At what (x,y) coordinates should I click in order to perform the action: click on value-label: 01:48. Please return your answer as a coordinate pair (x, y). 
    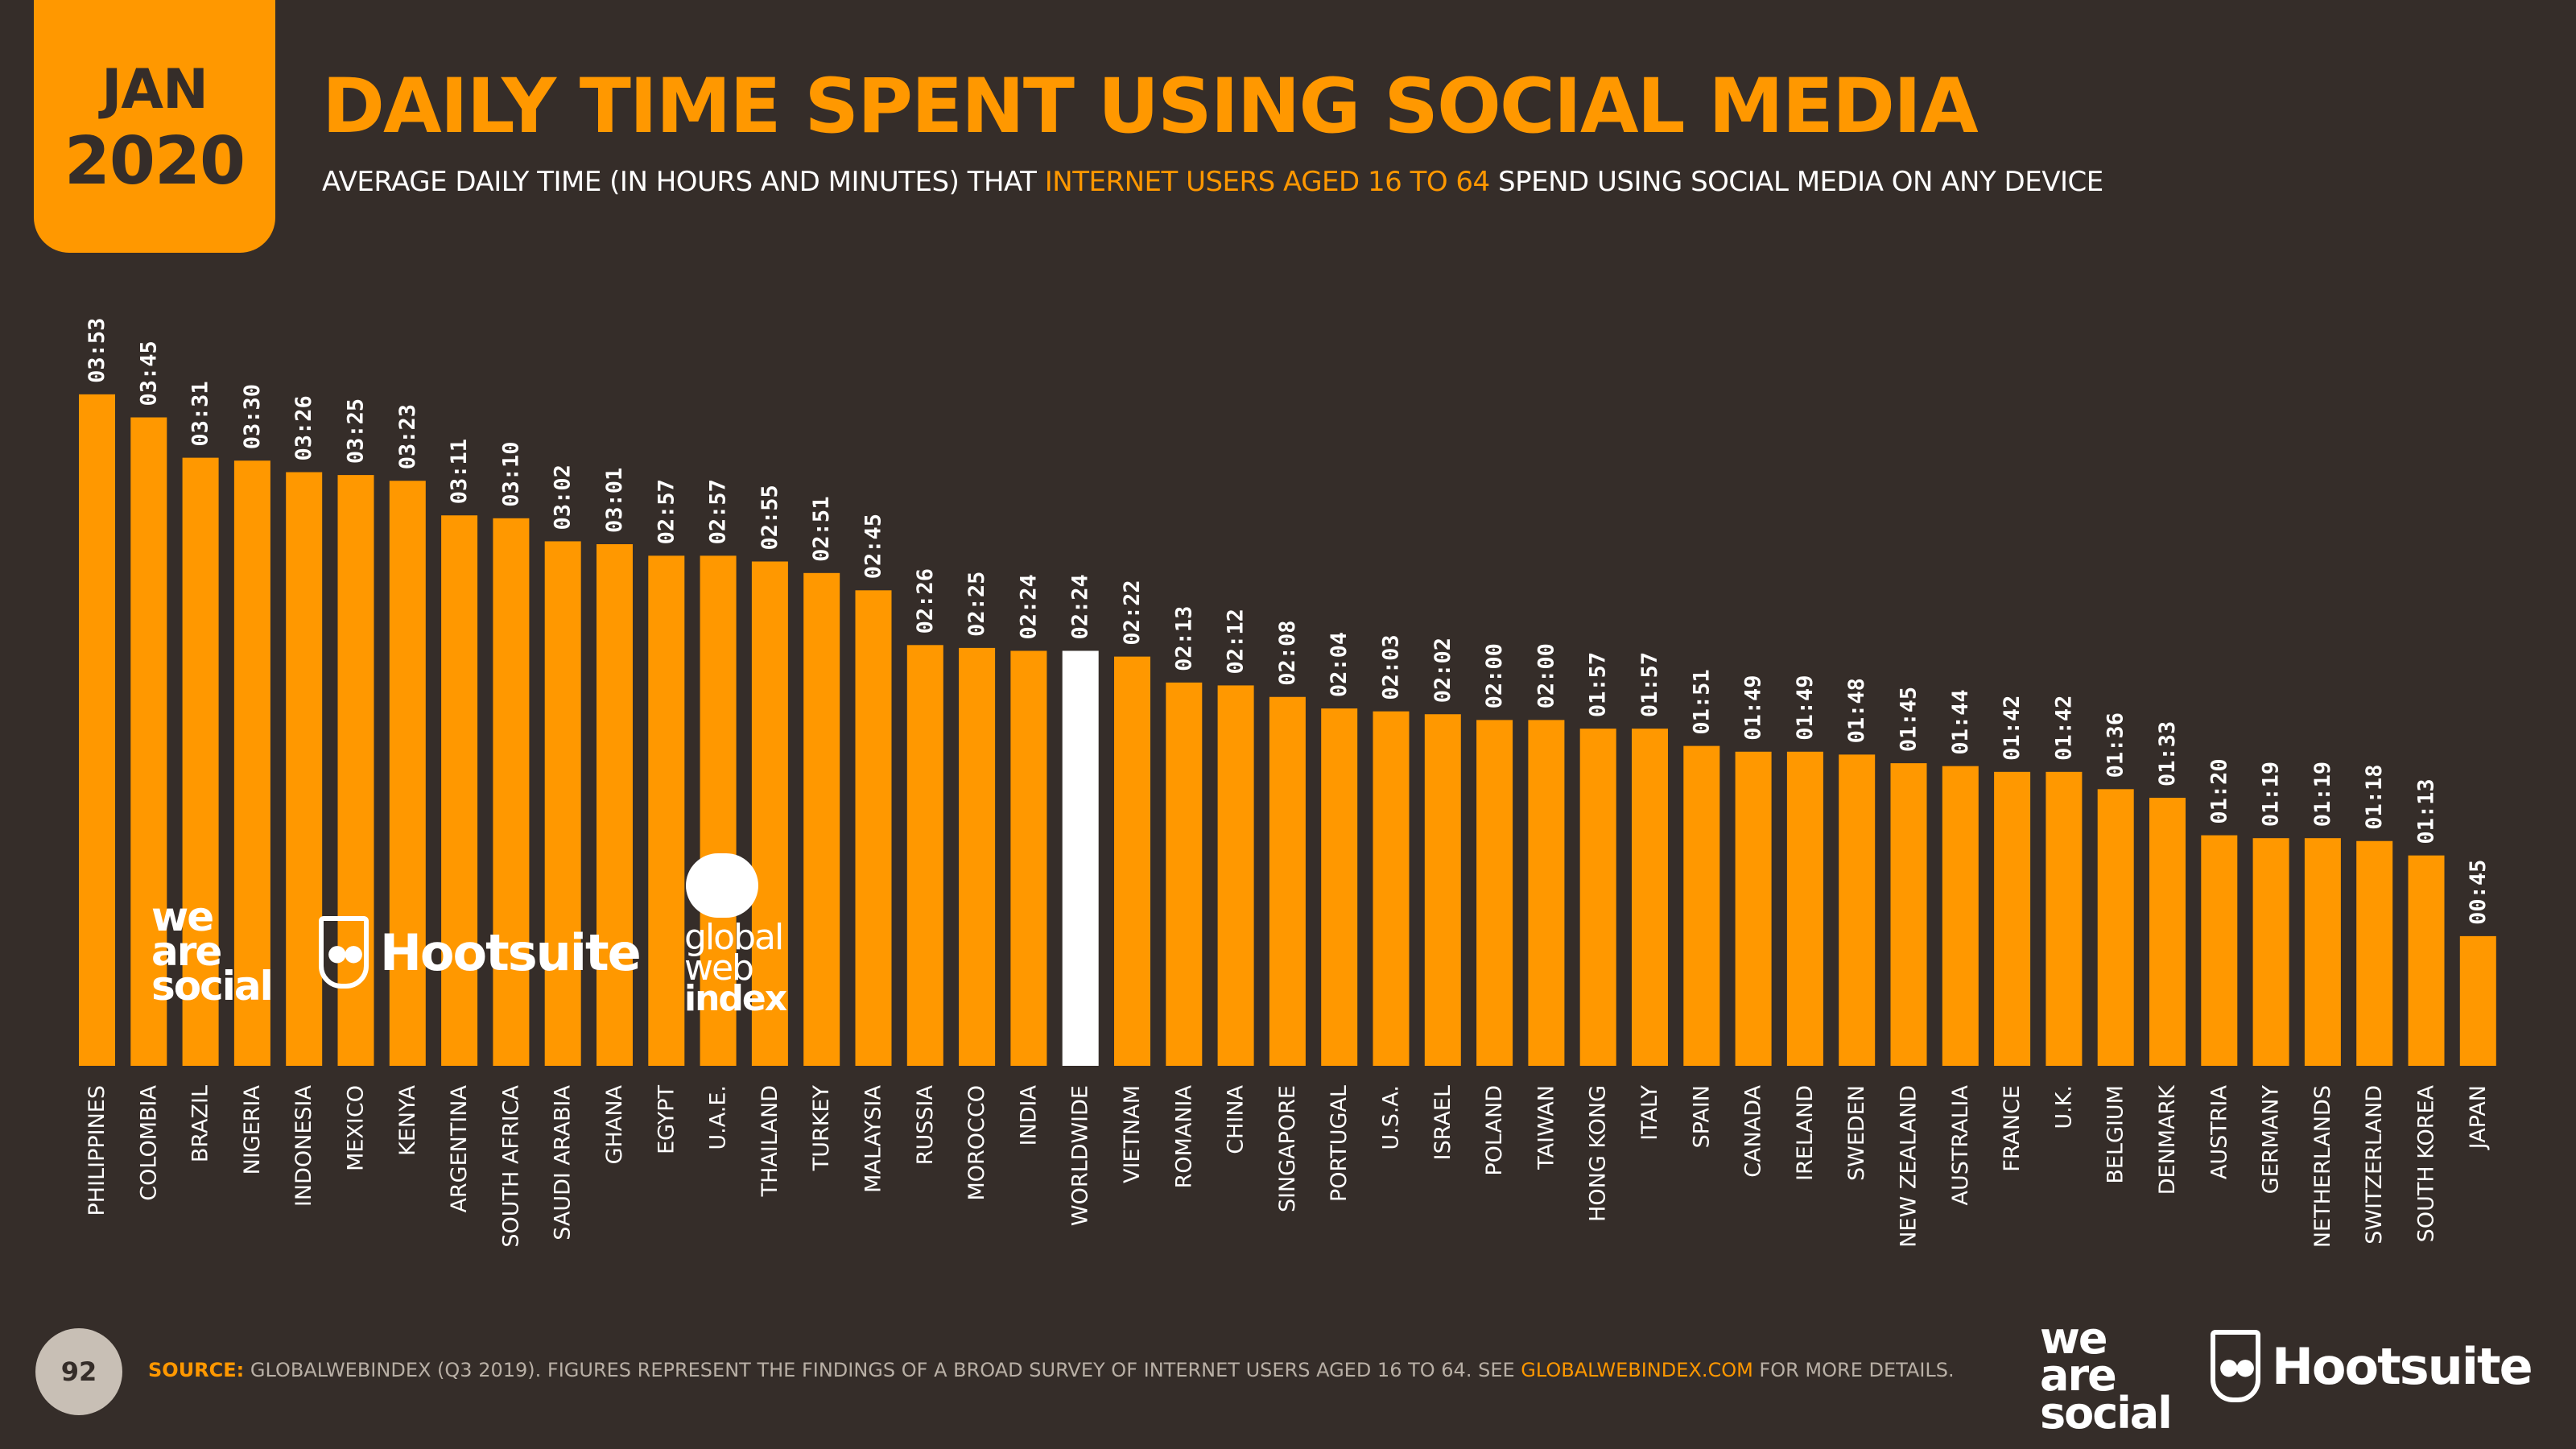
    Looking at the image, I should click on (1856, 710).